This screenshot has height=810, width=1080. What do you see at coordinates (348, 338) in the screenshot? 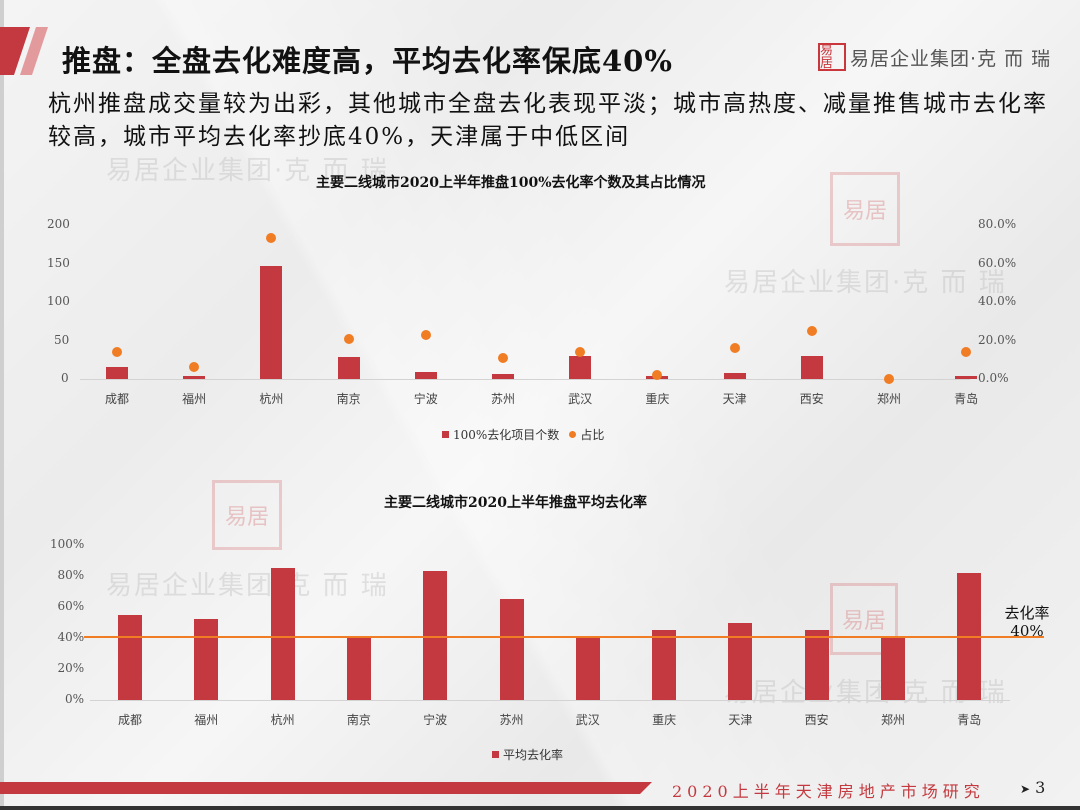
I see `dot-南京` at bounding box center [348, 338].